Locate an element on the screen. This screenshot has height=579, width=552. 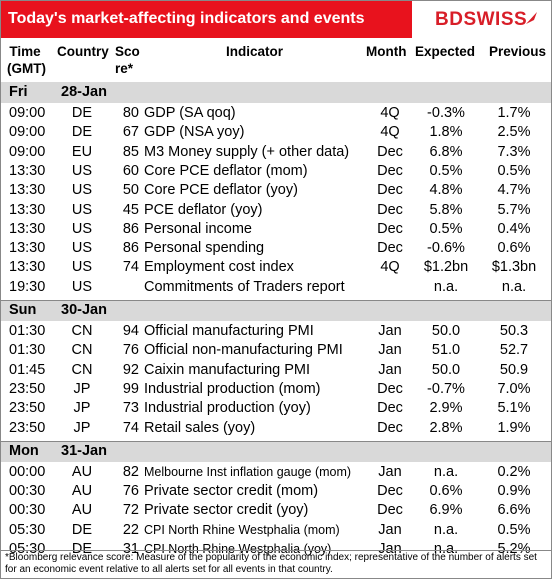
col-score: Sco re* is located at coordinates (127, 60).